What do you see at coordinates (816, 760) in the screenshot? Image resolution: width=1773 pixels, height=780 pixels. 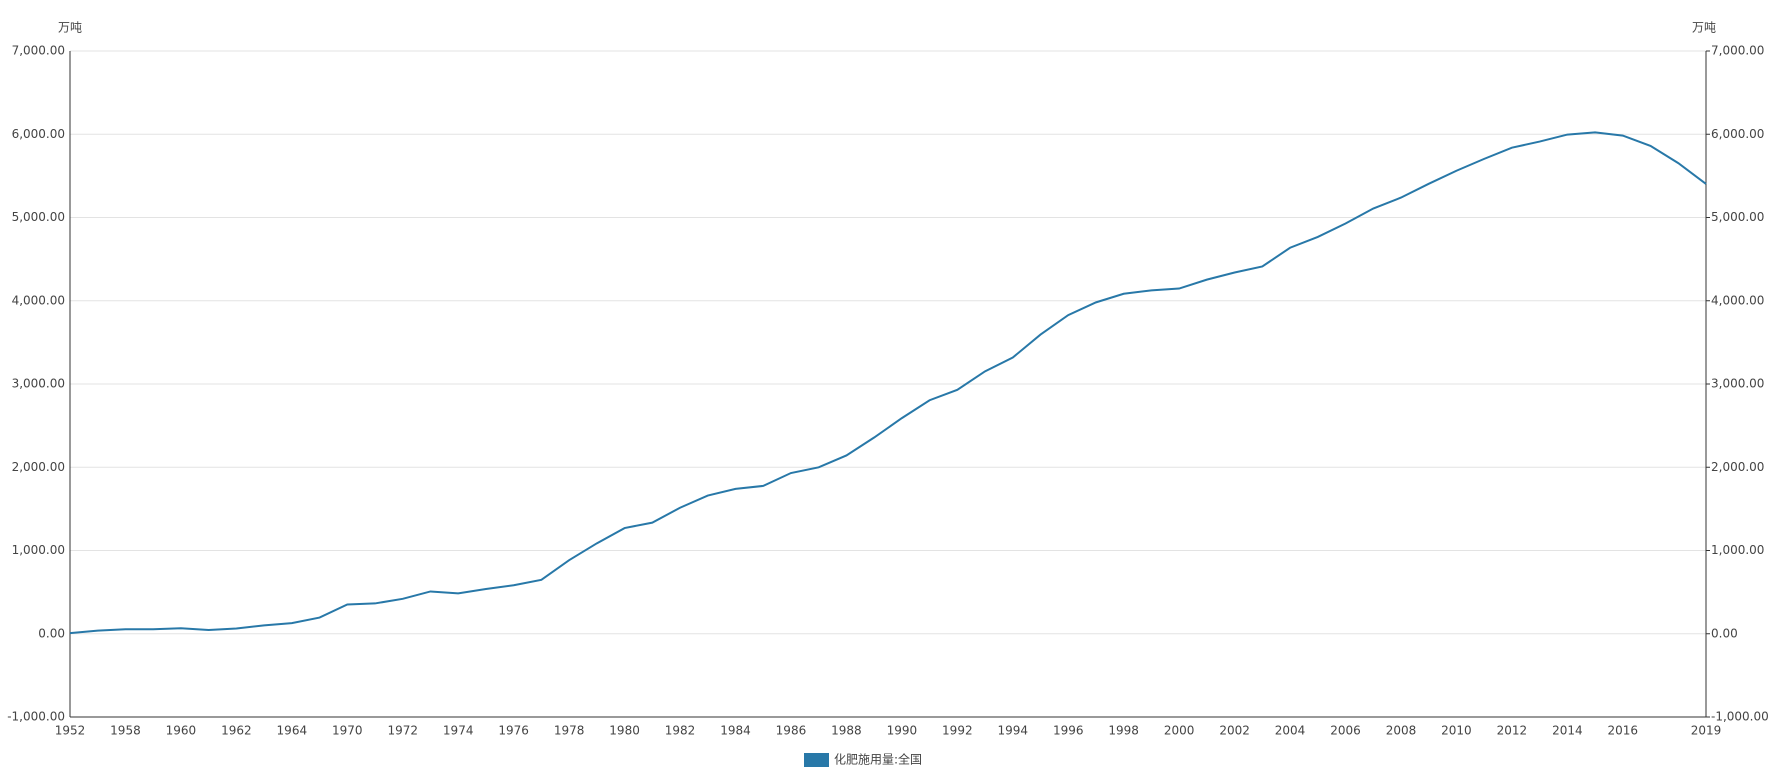 I see `legend-swatch` at bounding box center [816, 760].